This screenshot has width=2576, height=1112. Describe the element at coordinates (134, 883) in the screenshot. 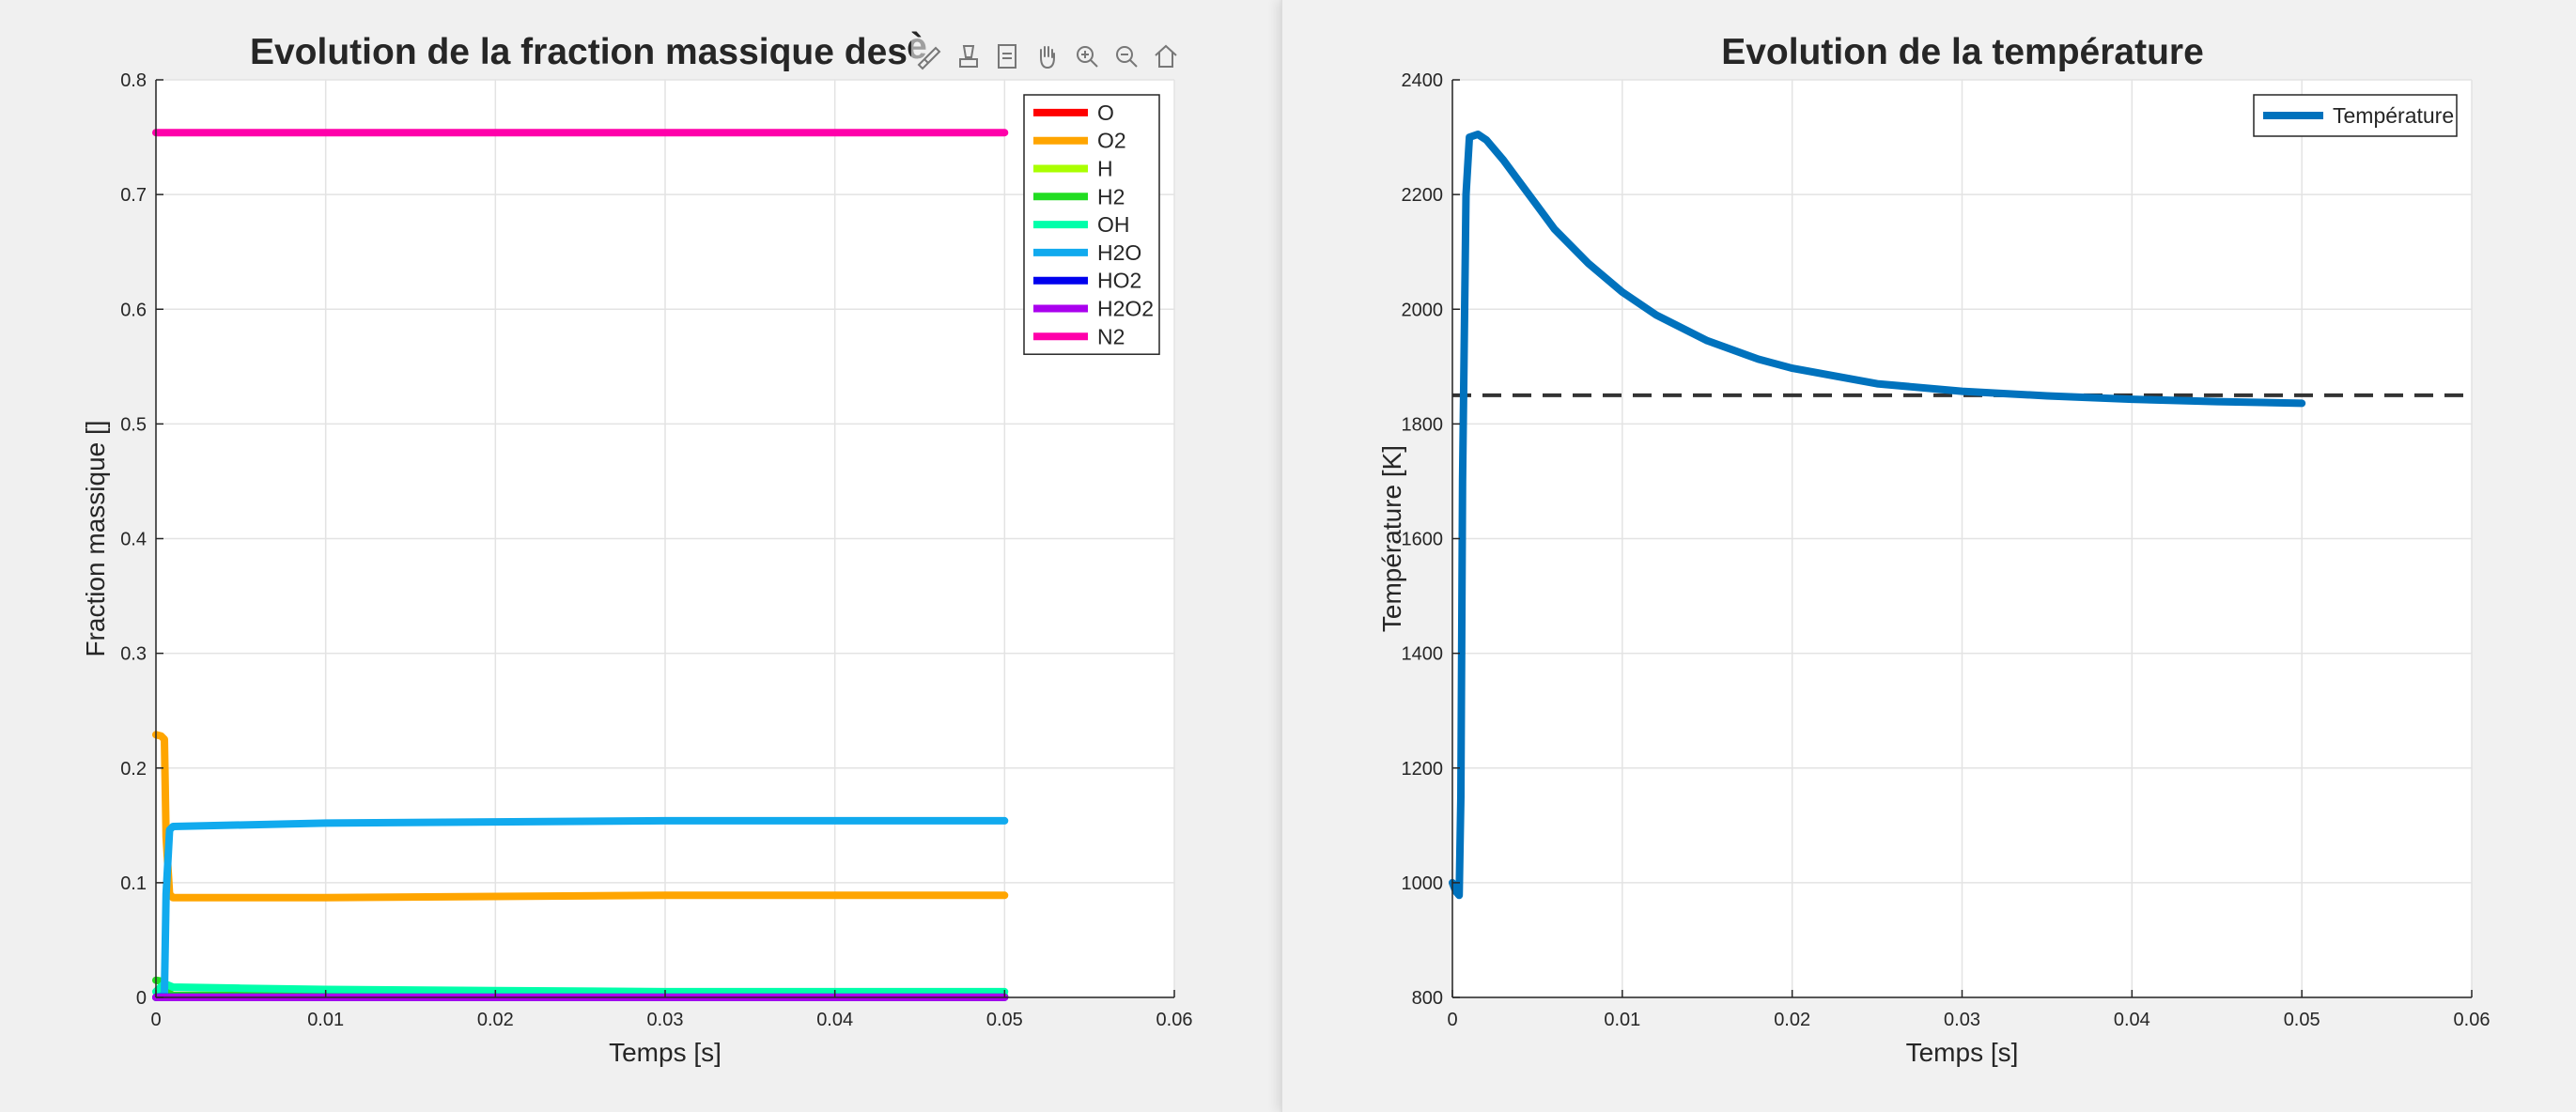

I see `y-tick-label: 0.1` at that location.